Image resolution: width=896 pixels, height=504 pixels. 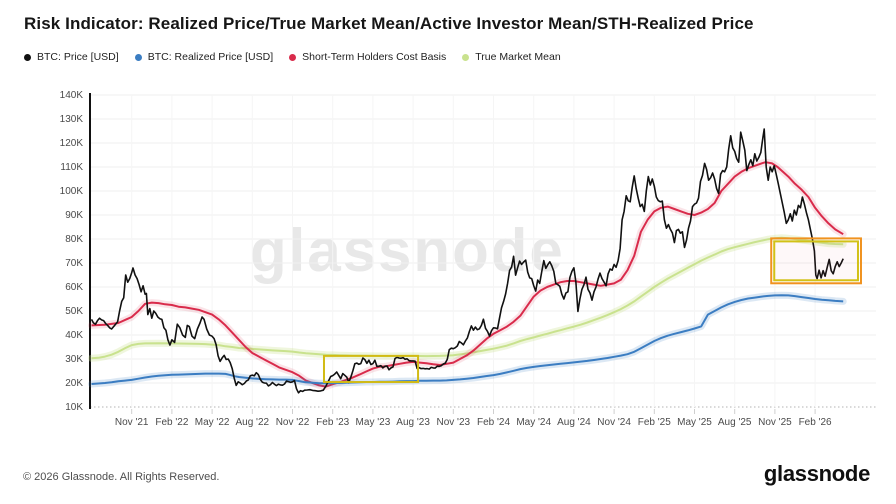 What do you see at coordinates (72, 143) in the screenshot?
I see `y-axis-tick-label: 120K` at bounding box center [72, 143].